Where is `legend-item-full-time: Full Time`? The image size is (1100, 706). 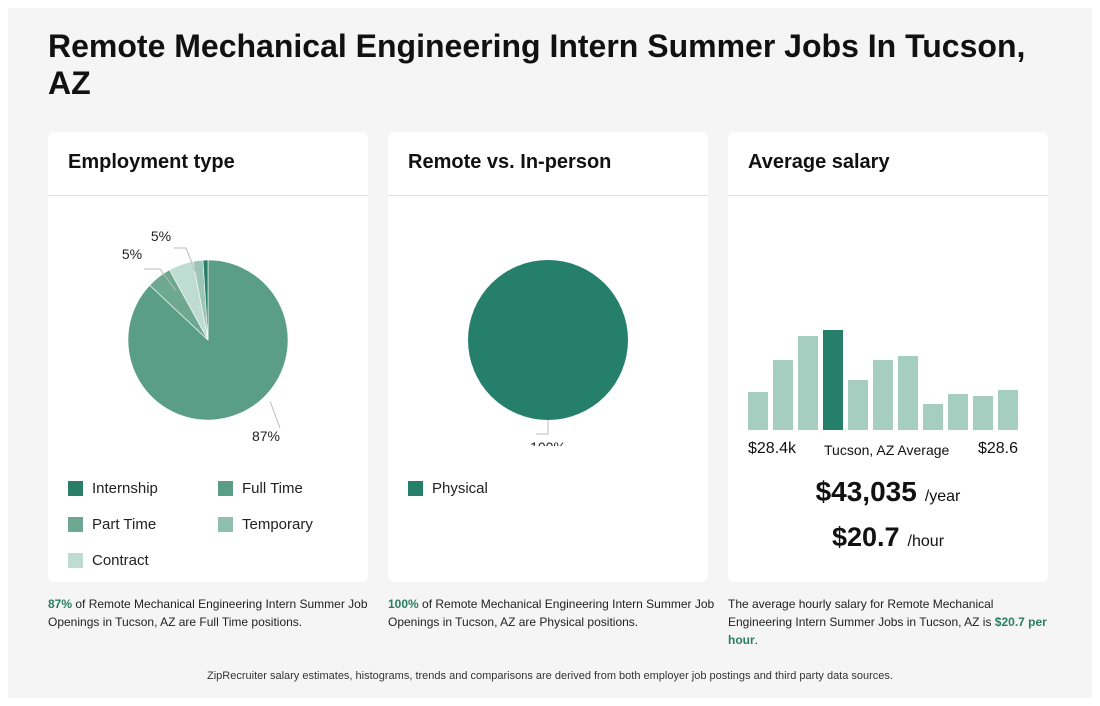
legend-item-full-time: Full Time is located at coordinates (260, 488).